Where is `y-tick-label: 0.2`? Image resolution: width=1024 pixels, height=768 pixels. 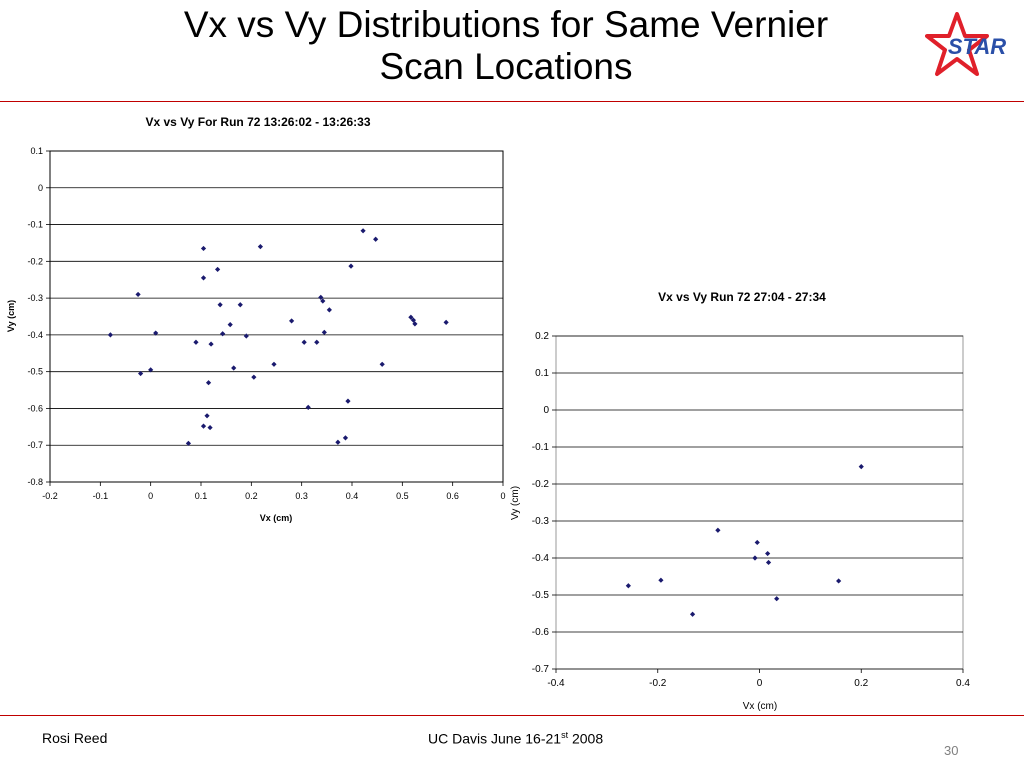
y-tick-label: 0.2 is located at coordinates (542, 336).